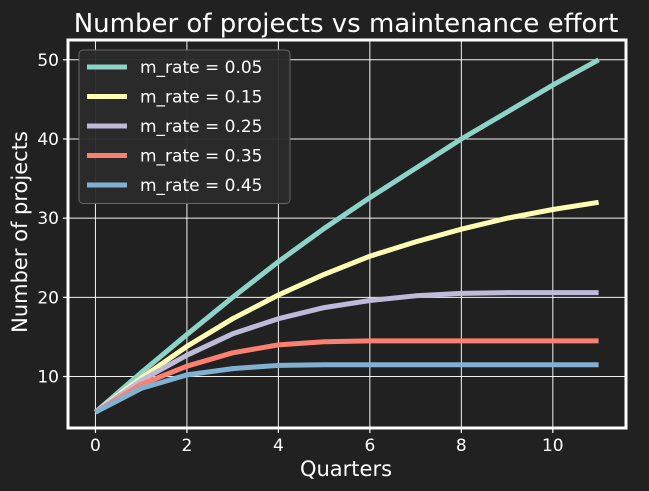 This screenshot has height=491, width=649. Describe the element at coordinates (48, 298) in the screenshot. I see `y-tick-label: 20` at that location.